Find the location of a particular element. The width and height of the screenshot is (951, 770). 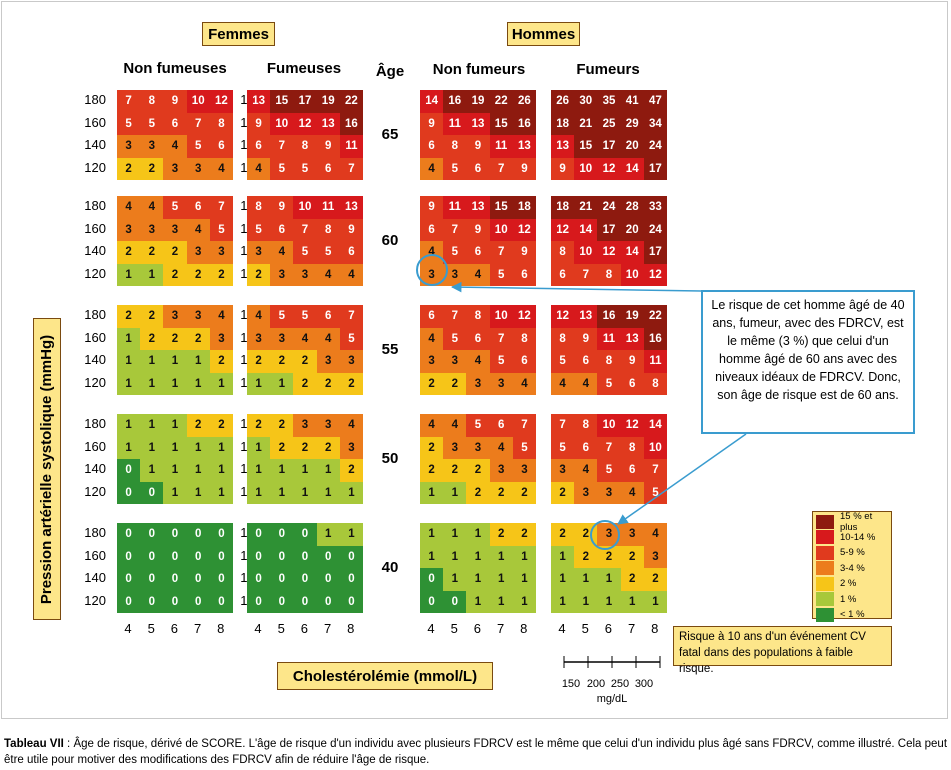

risk-cell: 34 is located at coordinates (655, 123).